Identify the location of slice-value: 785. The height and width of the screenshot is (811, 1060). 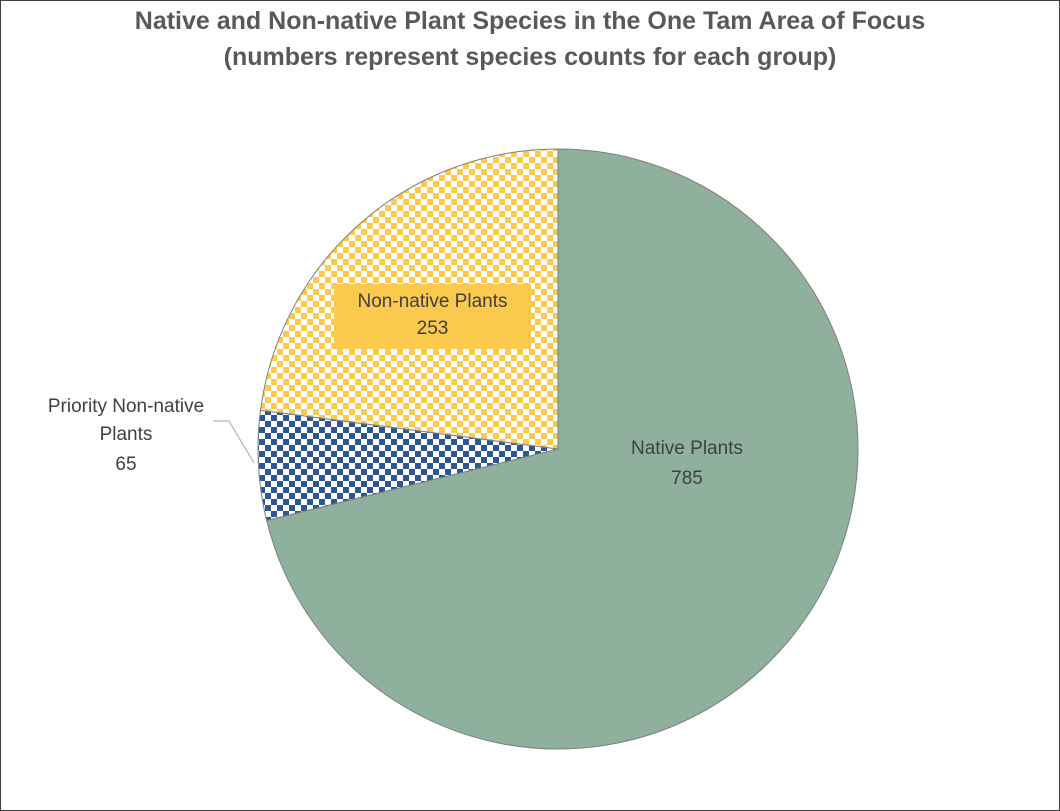
(687, 478).